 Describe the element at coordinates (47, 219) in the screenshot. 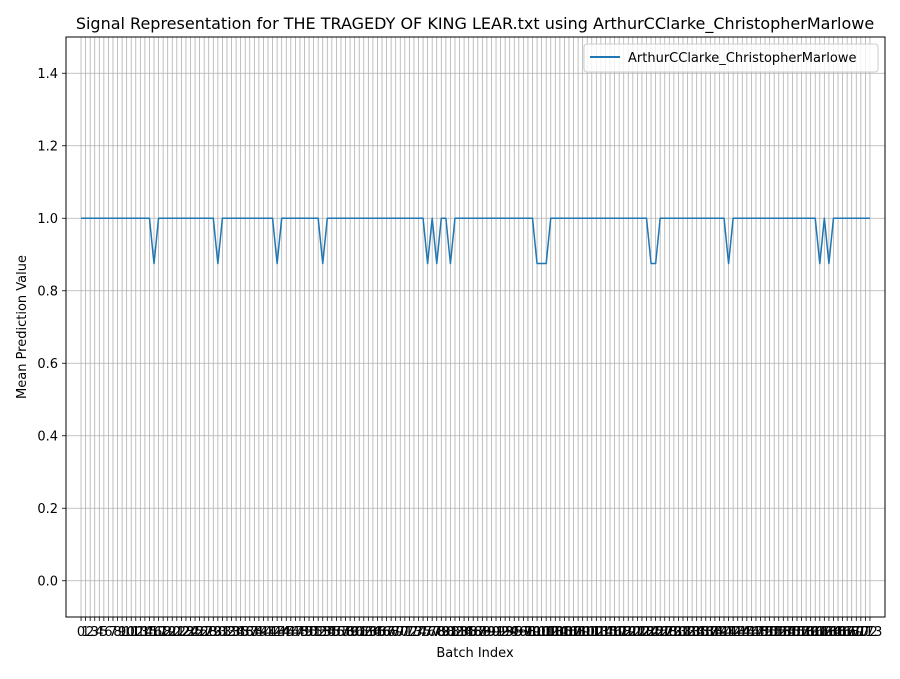

I see `y-tick-label: 1.0` at that location.